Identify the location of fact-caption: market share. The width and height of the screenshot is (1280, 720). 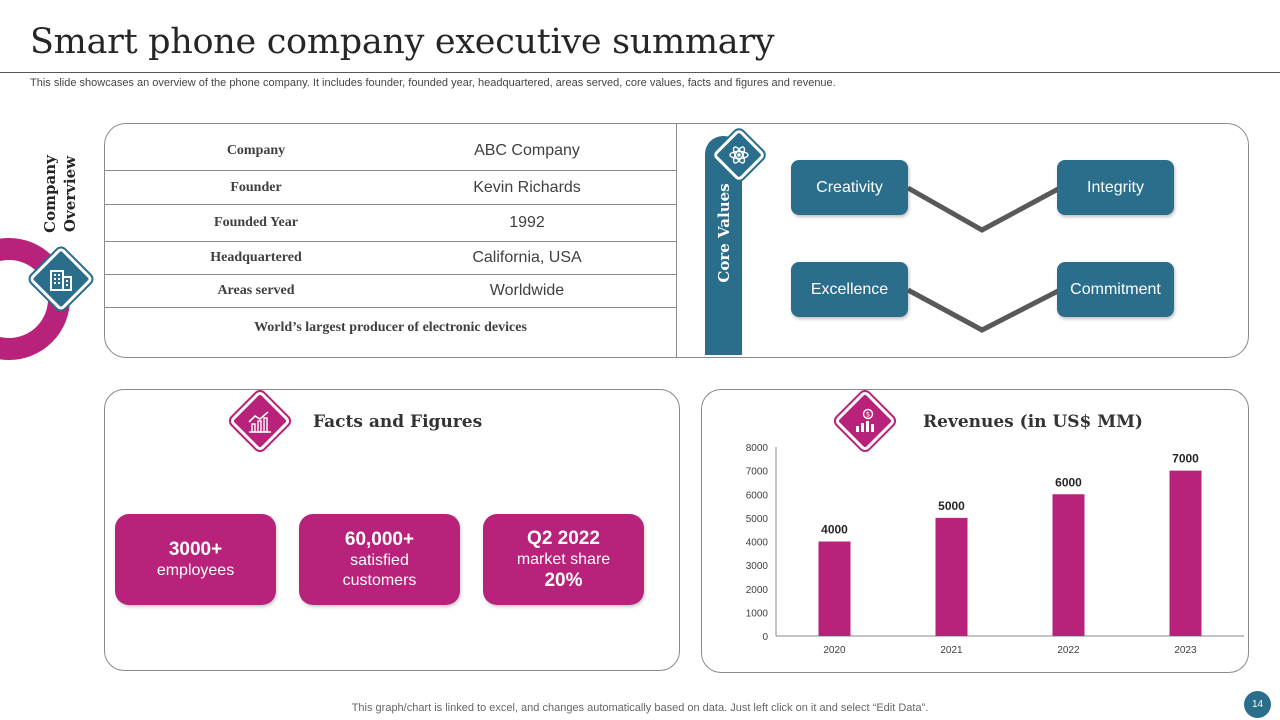
(563, 559).